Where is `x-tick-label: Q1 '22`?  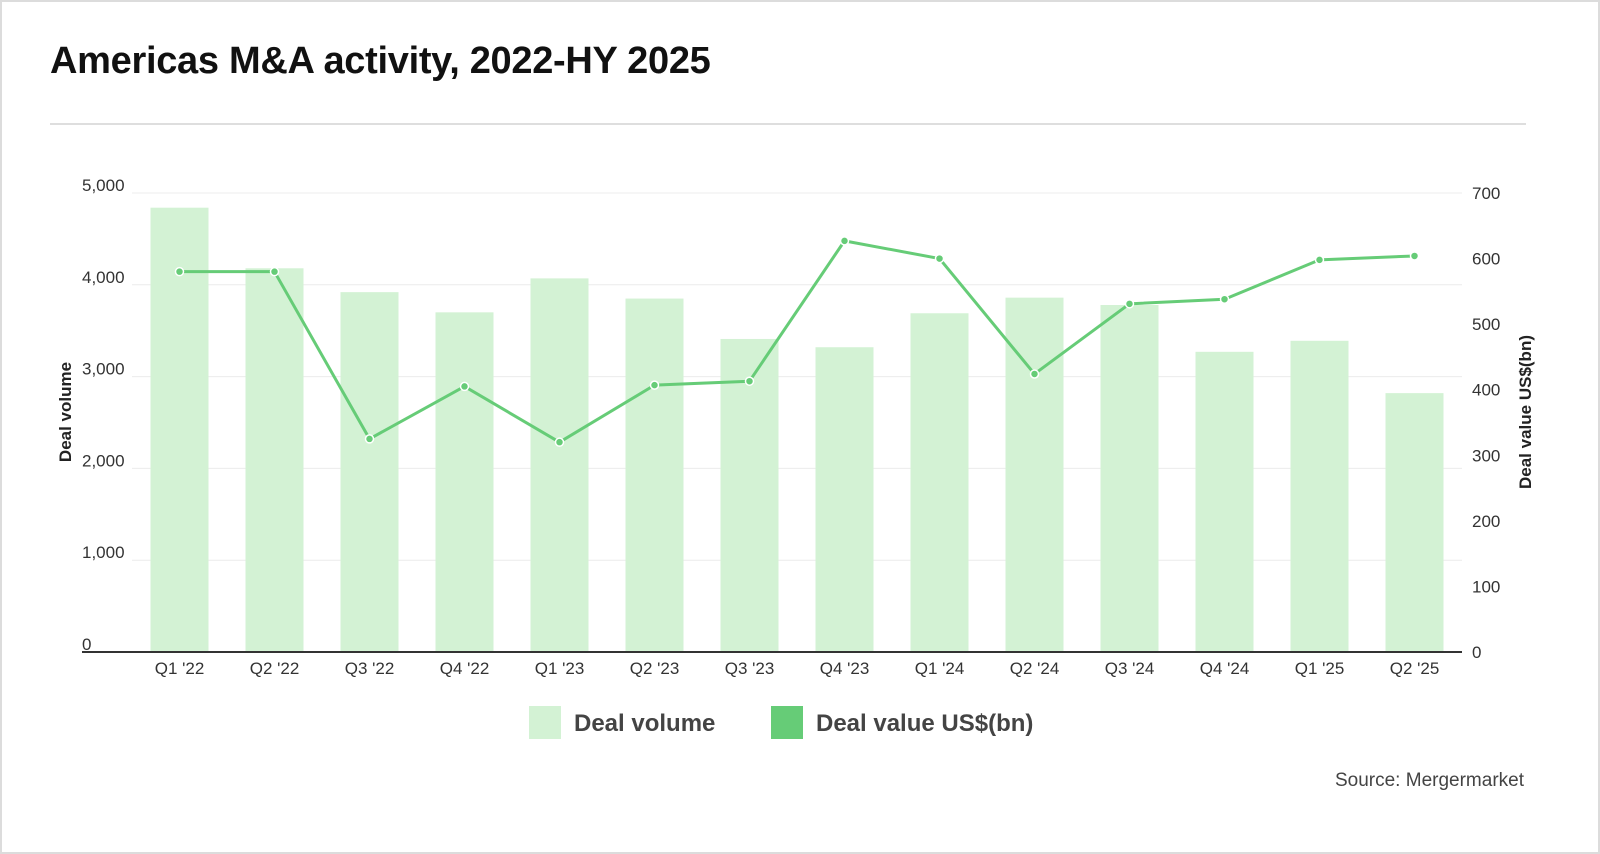
x-tick-label: Q1 '22 is located at coordinates (180, 668).